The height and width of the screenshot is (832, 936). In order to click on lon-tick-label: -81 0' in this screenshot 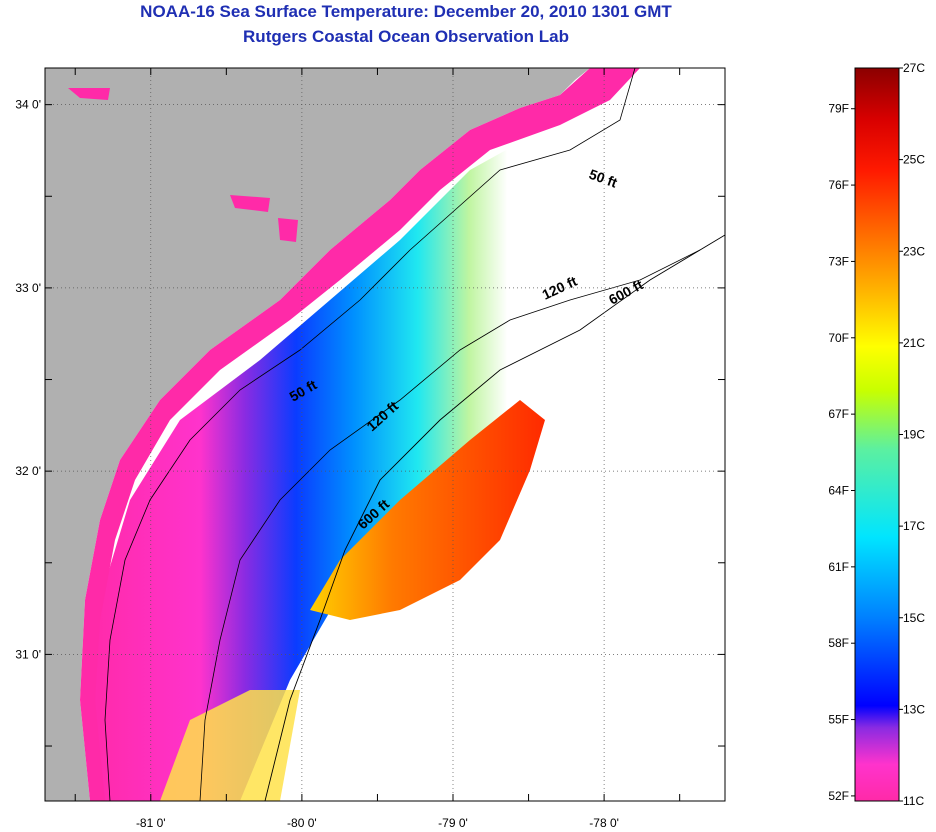, I will do `click(151, 823)`.